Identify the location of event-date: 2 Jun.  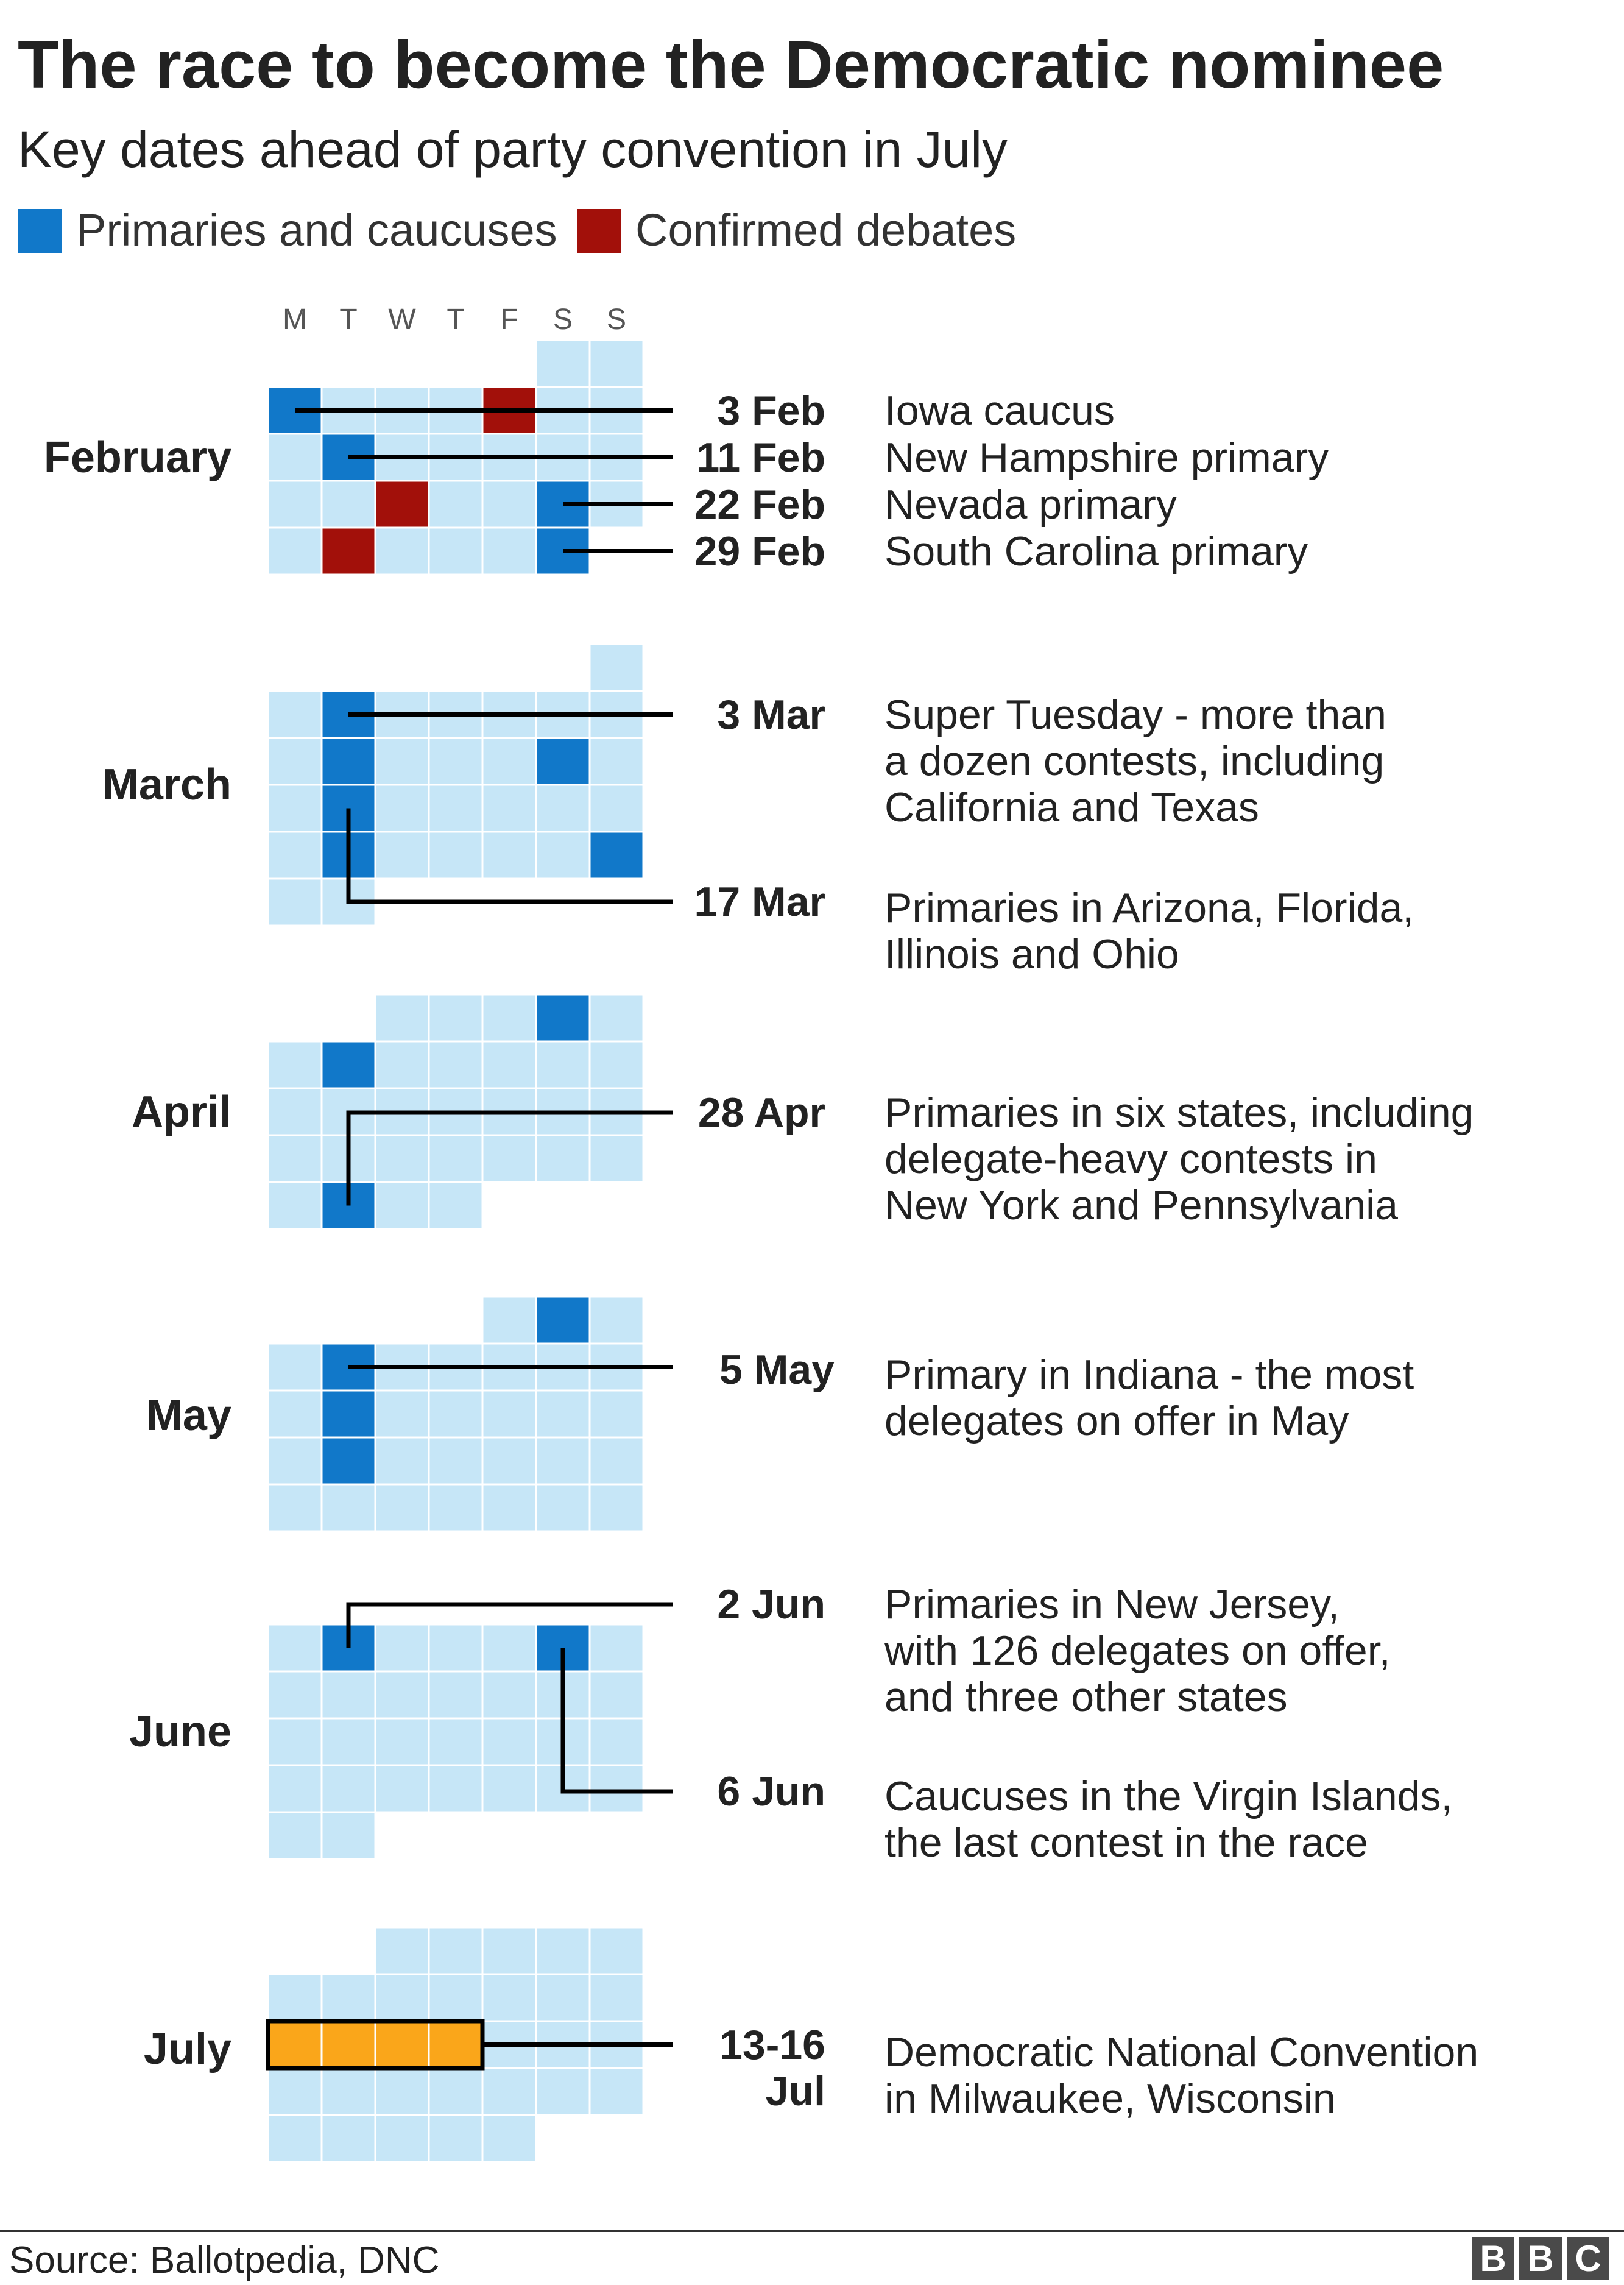
(771, 1604).